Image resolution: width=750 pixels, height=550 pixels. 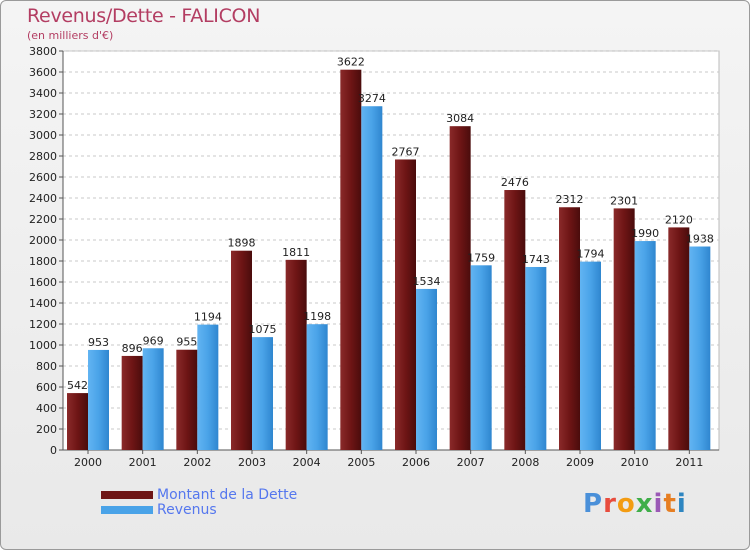 What do you see at coordinates (689, 462) in the screenshot?
I see `x-tick-label: 2011` at bounding box center [689, 462].